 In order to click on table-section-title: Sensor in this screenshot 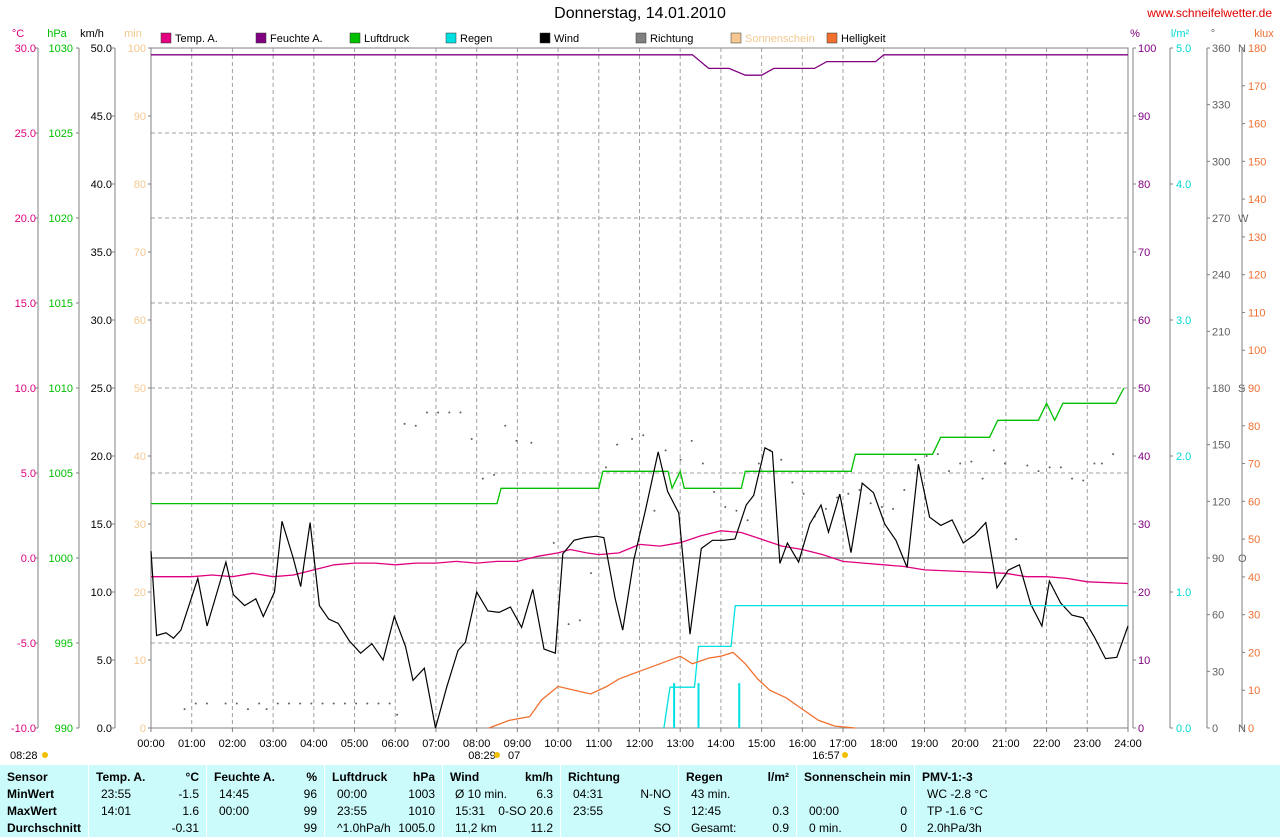, I will do `click(27, 777)`.